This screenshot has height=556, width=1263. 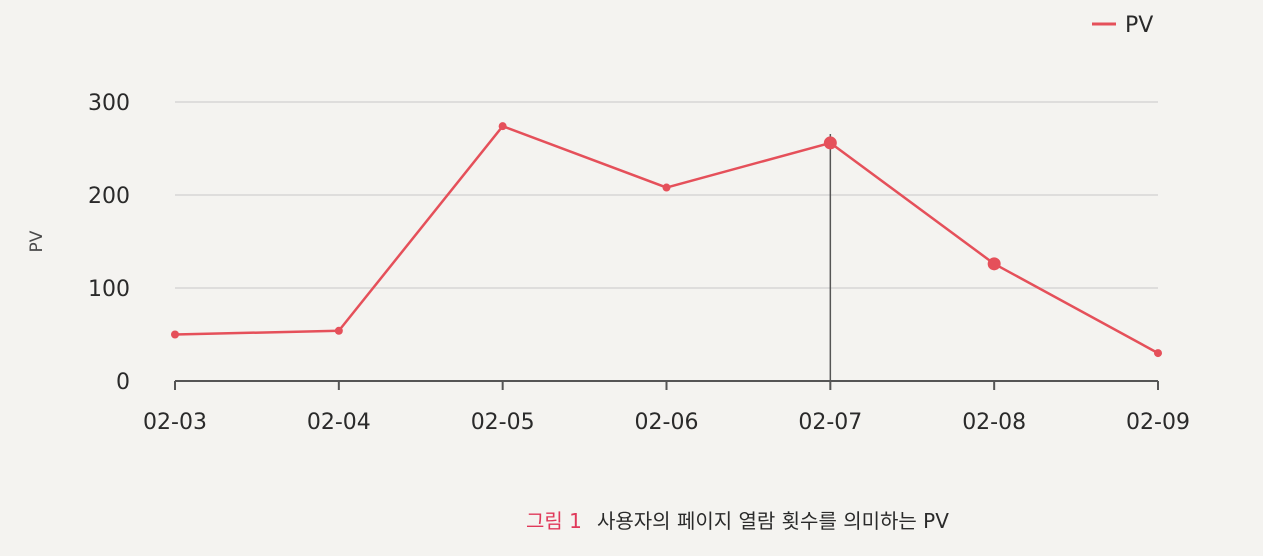 I want to click on x-tick-label: 02-05, so click(x=503, y=422).